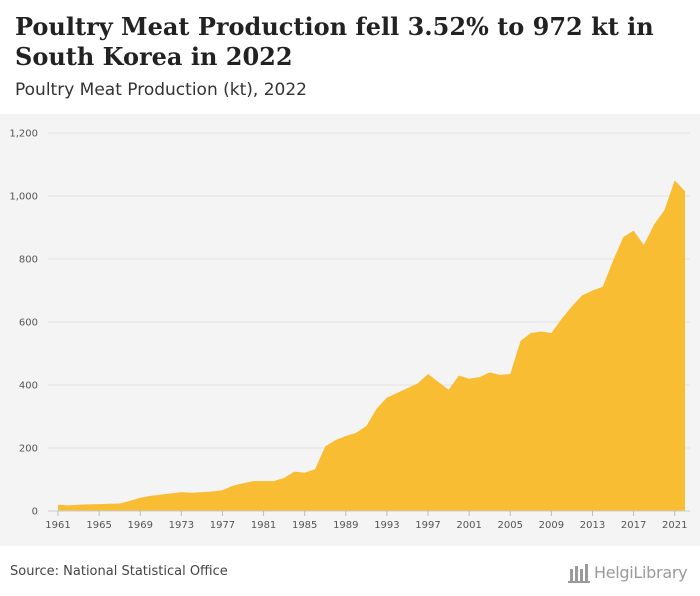  I want to click on source-note: Source: National Statistical Office, so click(119, 571).